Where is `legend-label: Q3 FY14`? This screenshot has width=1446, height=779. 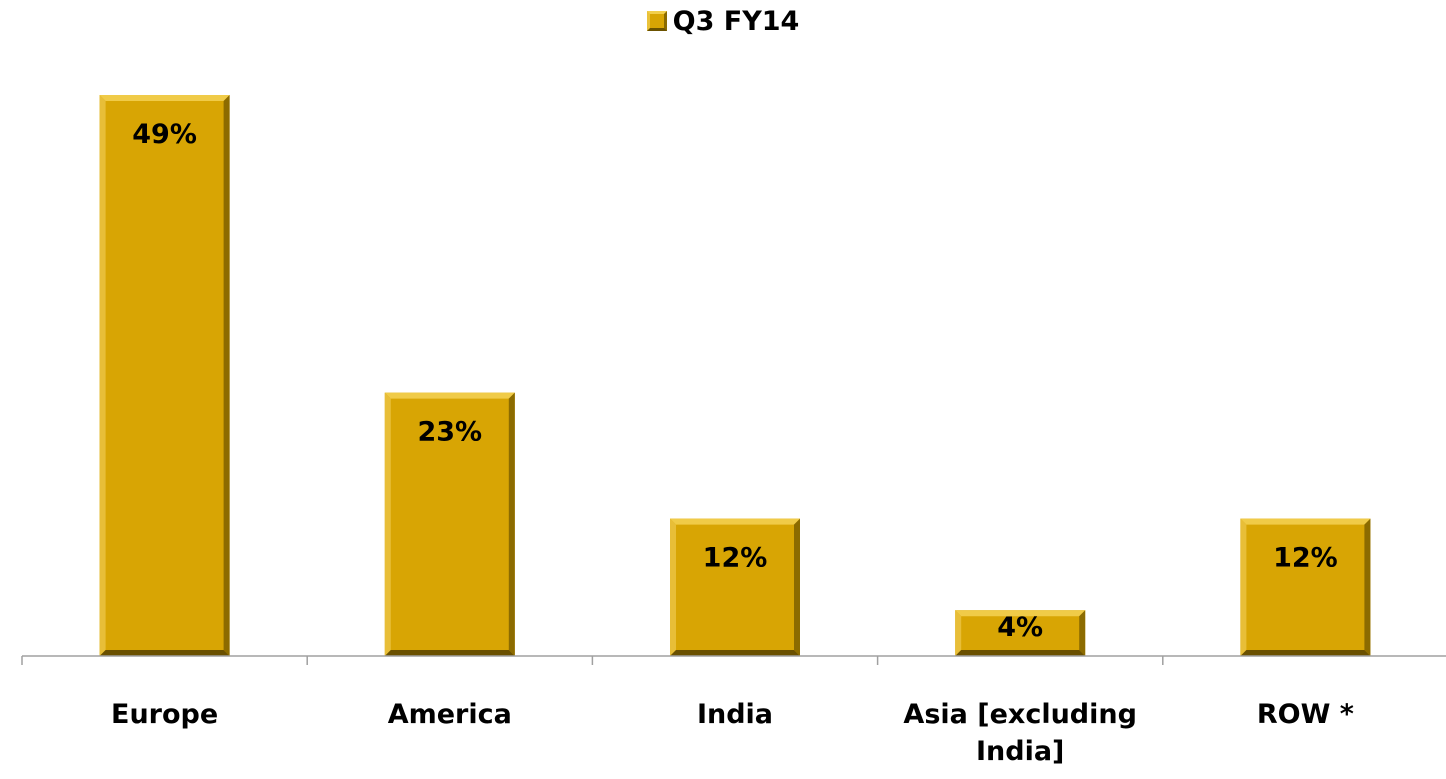 legend-label: Q3 FY14 is located at coordinates (736, 21).